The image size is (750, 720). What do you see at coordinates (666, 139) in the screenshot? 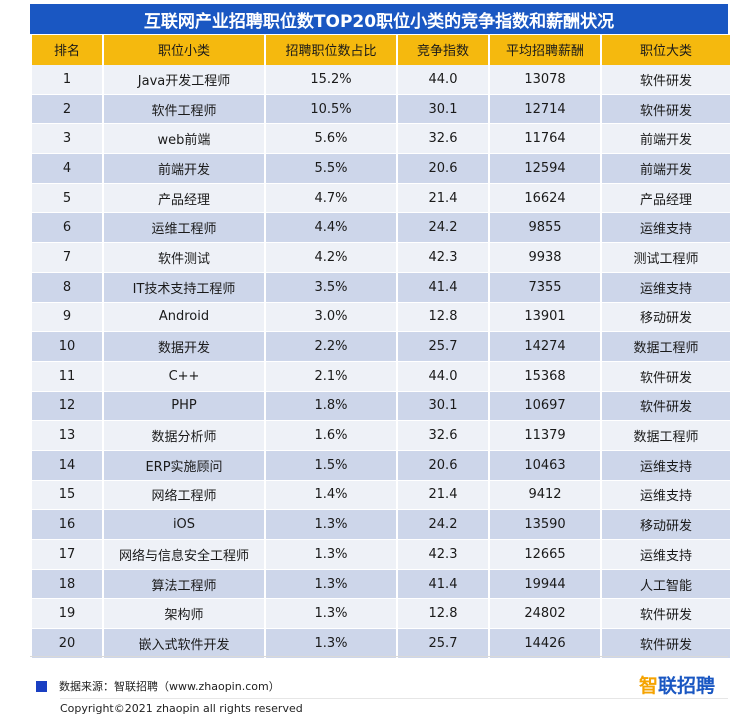
I see `cell-job-category: 前端开发` at bounding box center [666, 139].